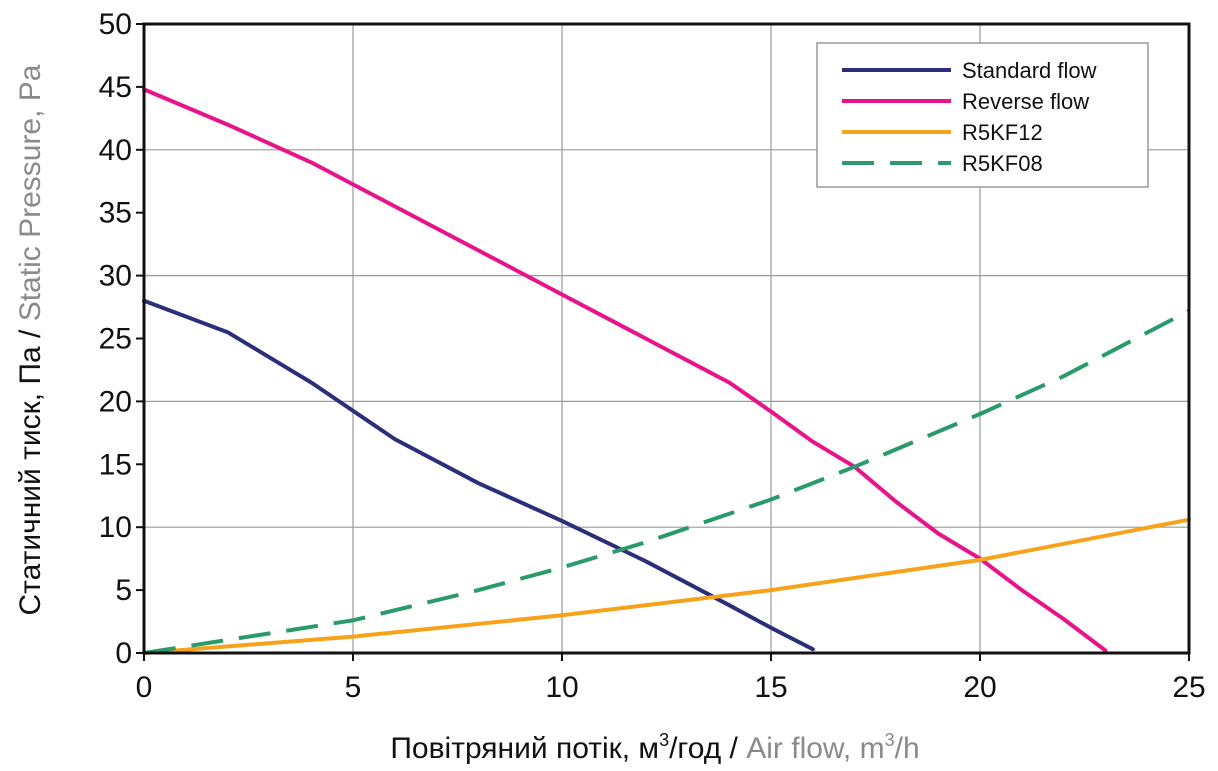  Describe the element at coordinates (1025, 101) in the screenshot. I see `legend-label: Reverse flow` at that location.